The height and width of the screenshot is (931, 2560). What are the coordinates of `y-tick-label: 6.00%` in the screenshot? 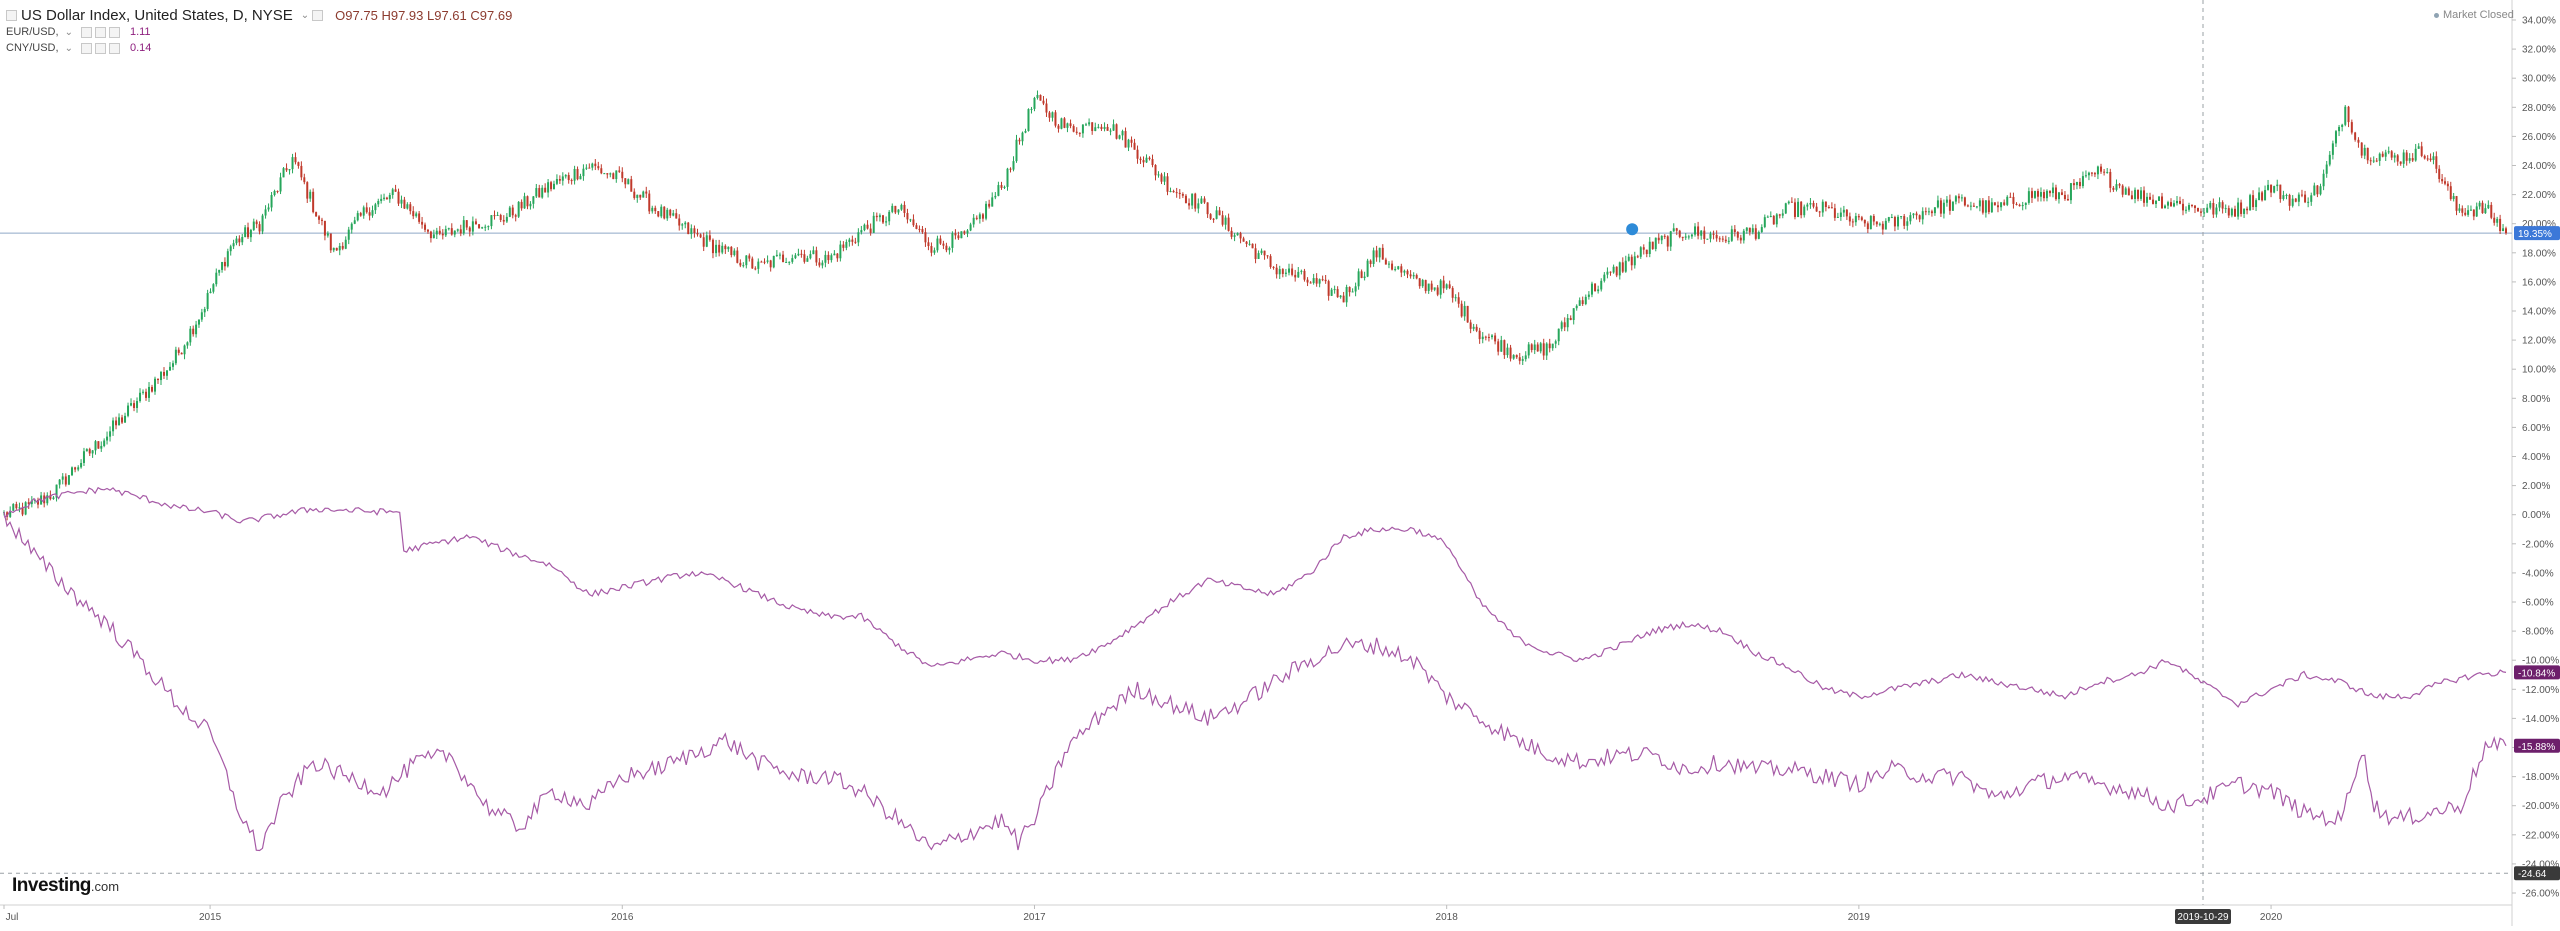 It's located at (2536, 428).